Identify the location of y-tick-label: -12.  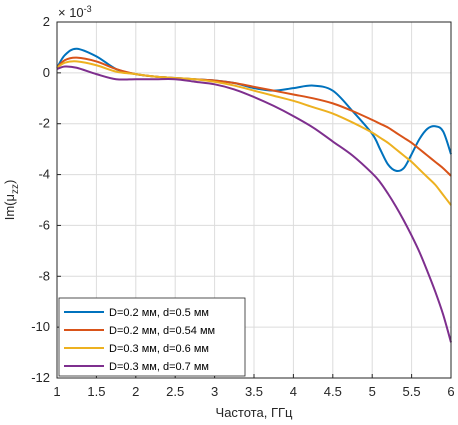
(40, 377).